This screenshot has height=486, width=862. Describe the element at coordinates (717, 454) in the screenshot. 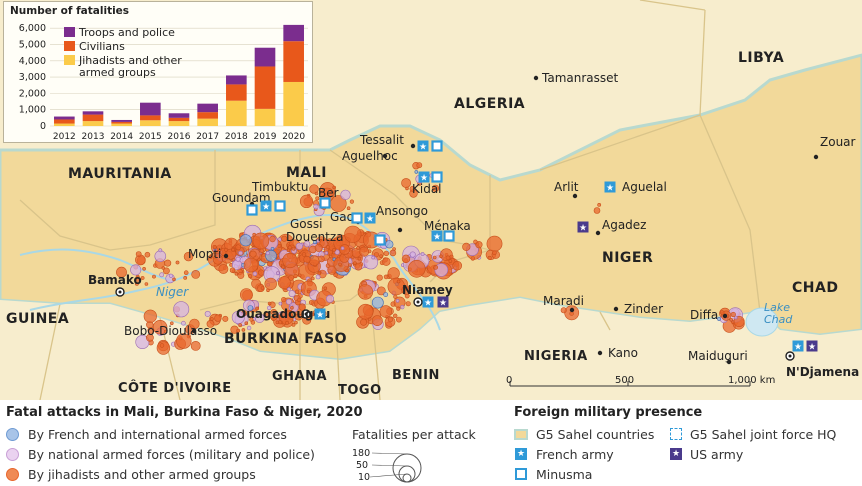

I see `legend-us-army: US army` at that location.